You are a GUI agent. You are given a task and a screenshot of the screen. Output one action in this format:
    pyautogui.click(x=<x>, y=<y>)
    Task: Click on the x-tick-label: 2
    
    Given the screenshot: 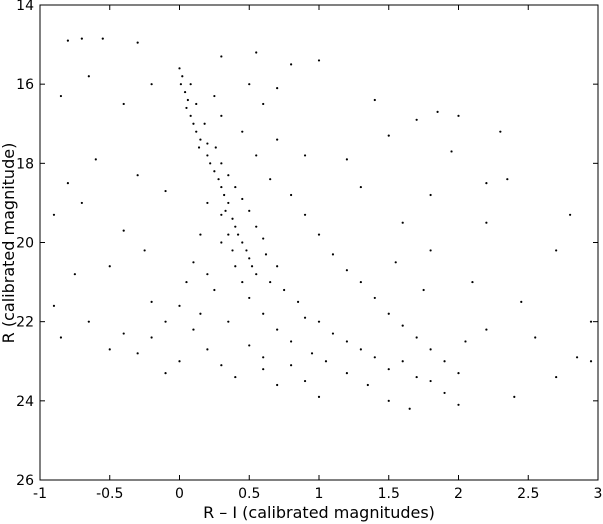 What is the action you would take?
    pyautogui.click(x=458, y=494)
    